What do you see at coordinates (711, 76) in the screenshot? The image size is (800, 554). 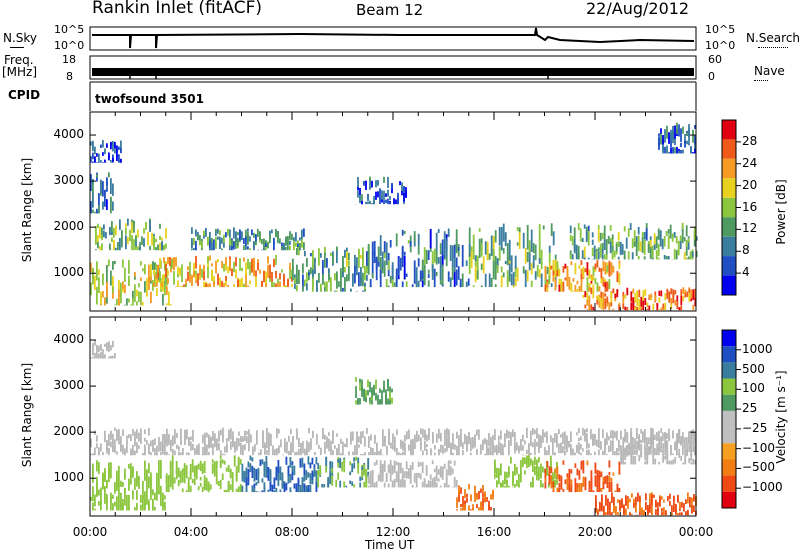 I see `nave-tick-bottom: 0` at bounding box center [711, 76].